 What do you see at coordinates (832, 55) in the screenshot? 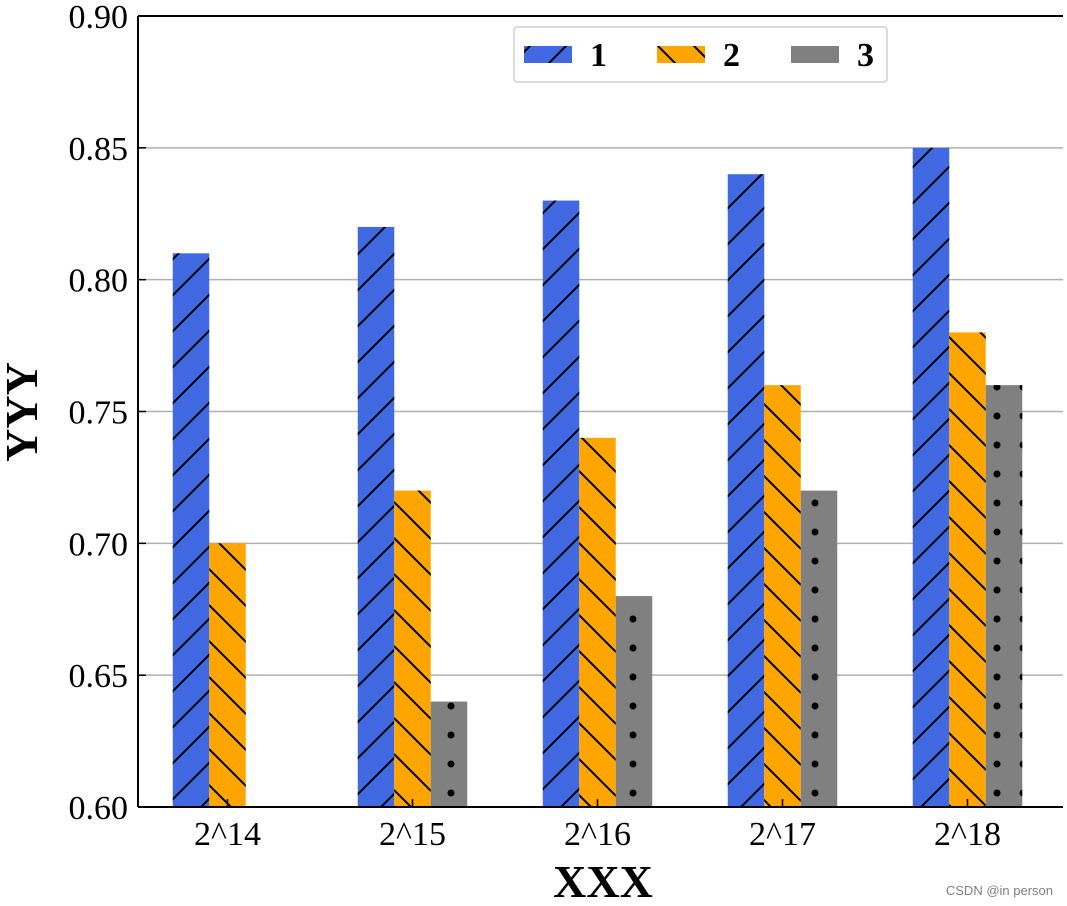
I see `legend-entry-3: 3` at bounding box center [832, 55].